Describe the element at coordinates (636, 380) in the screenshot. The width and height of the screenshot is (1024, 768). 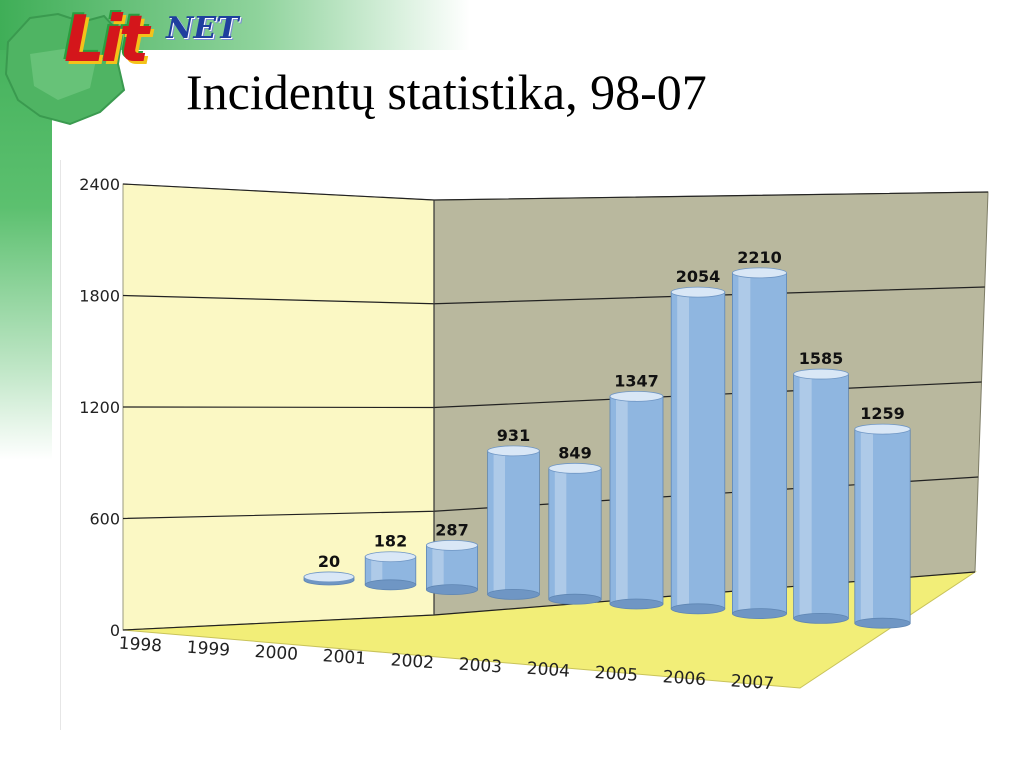
I see `bar-value-label: 1347` at that location.